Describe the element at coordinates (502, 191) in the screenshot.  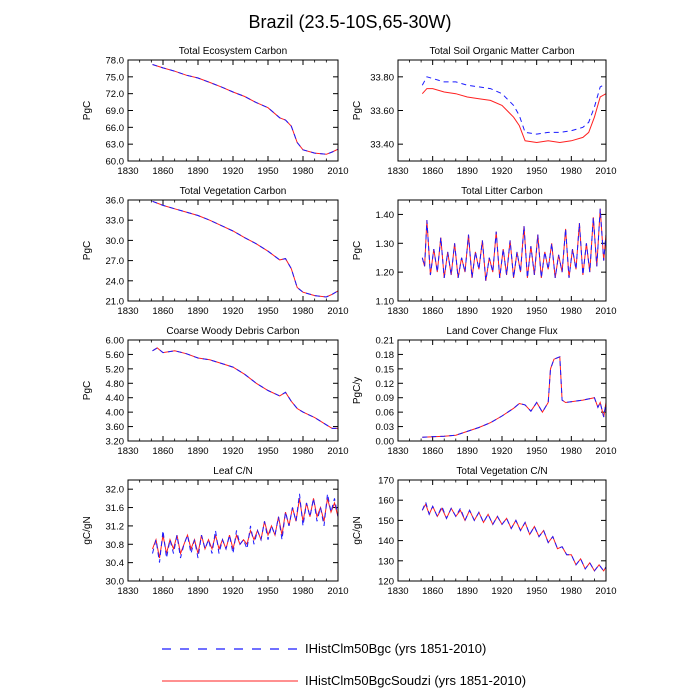
I see `panel-title: Total Litter Carbon` at that location.